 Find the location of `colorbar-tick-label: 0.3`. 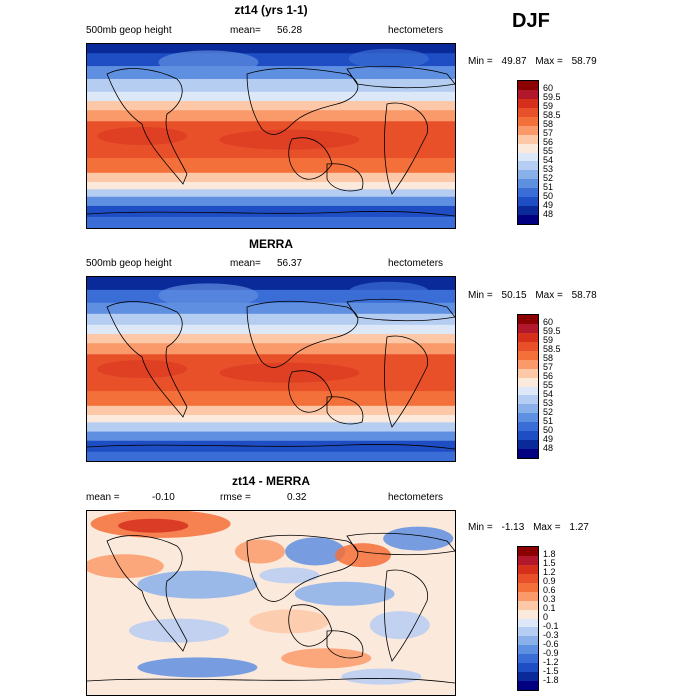

colorbar-tick-label: 0.3 is located at coordinates (549, 599).